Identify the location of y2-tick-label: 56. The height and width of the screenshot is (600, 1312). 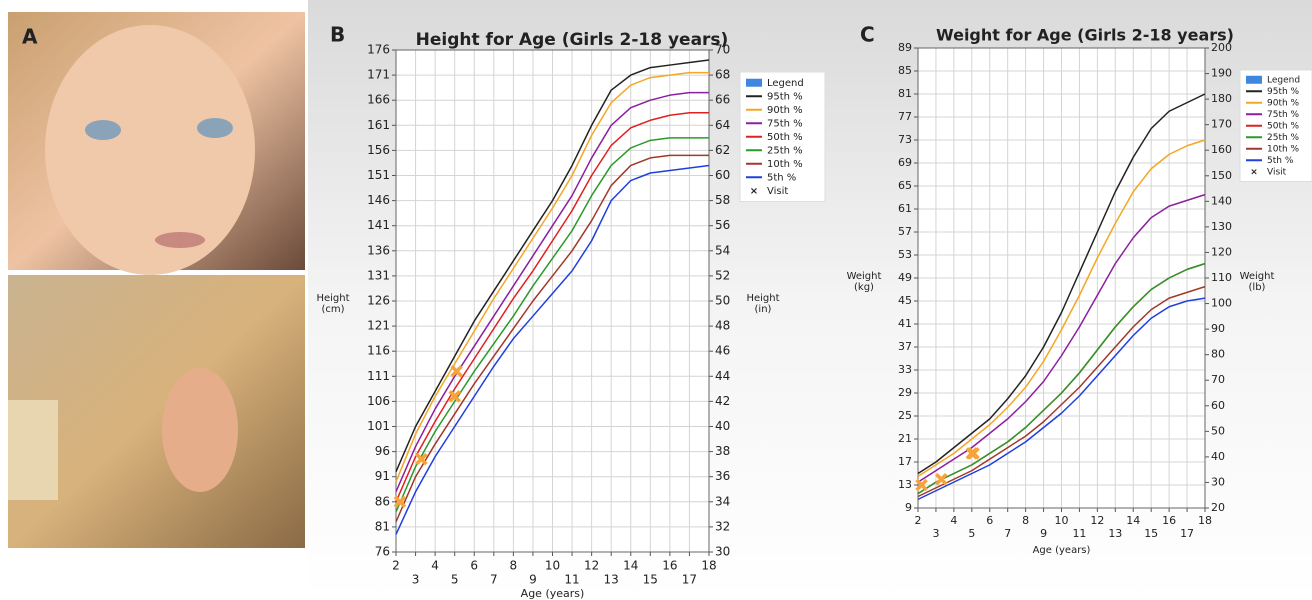
(722, 225).